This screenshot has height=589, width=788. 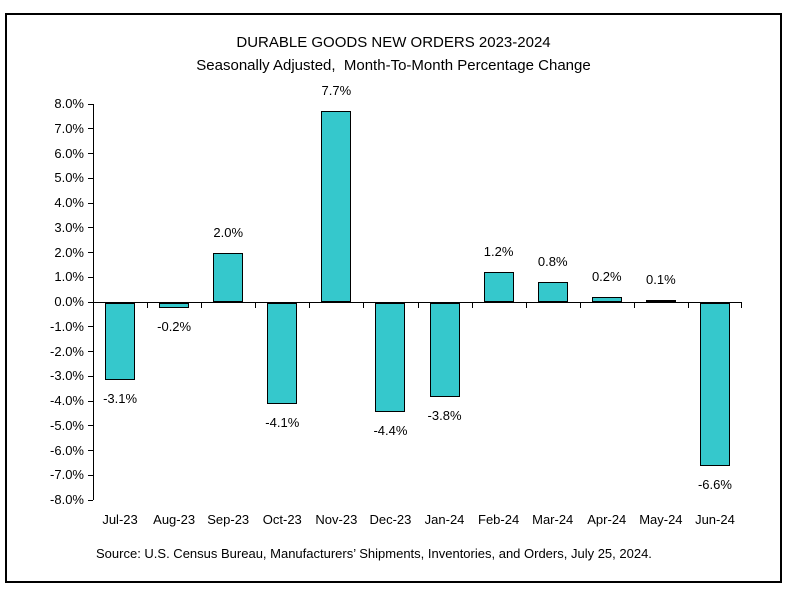 I want to click on x-axis-category-label: Mar-24, so click(x=553, y=519).